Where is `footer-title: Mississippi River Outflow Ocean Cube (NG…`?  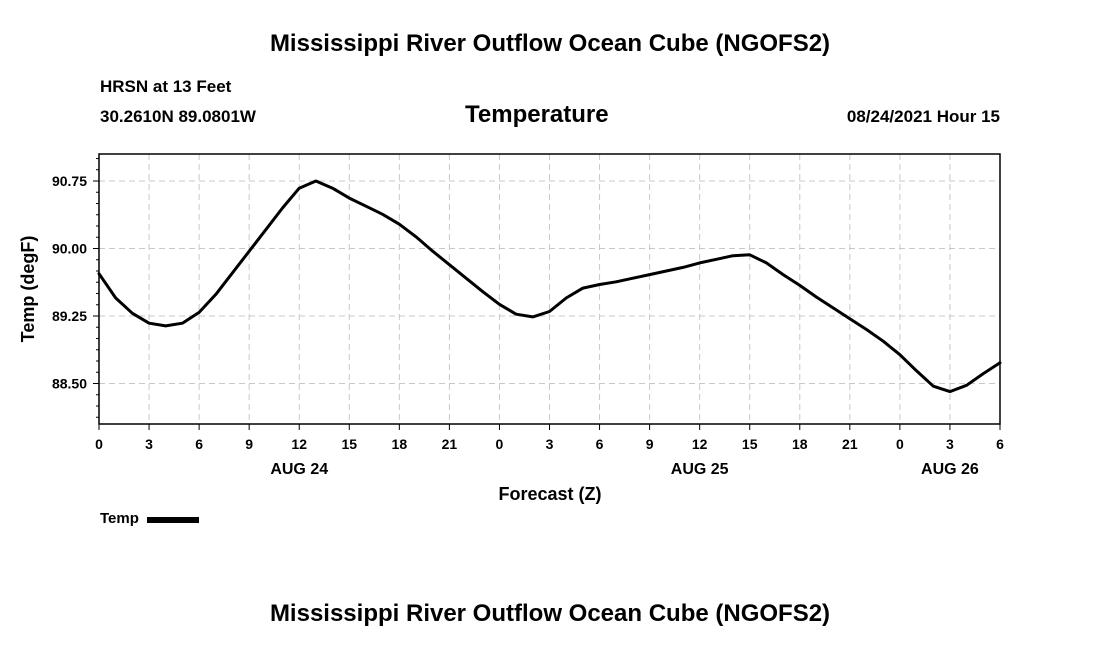
footer-title: Mississippi River Outflow Ocean Cube (NG… is located at coordinates (550, 613).